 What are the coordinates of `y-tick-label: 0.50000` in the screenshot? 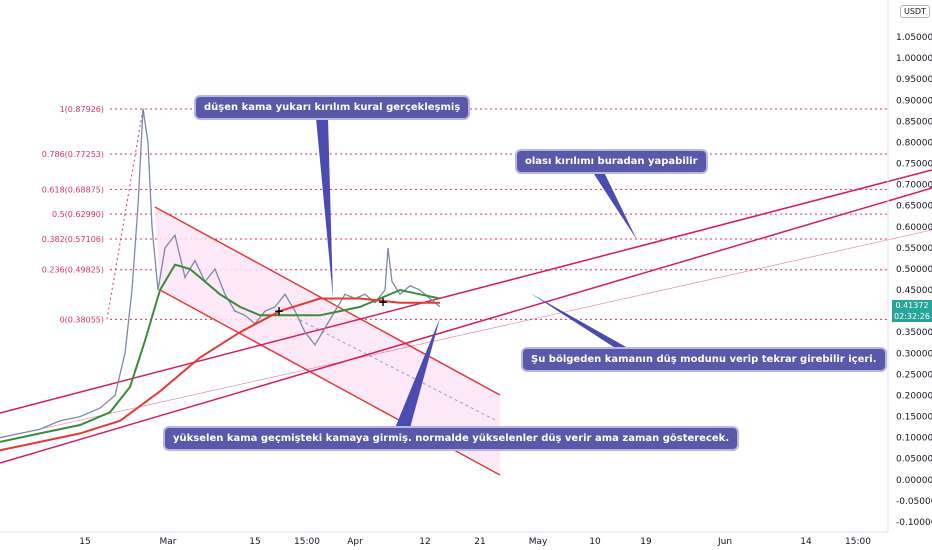 It's located at (914, 270).